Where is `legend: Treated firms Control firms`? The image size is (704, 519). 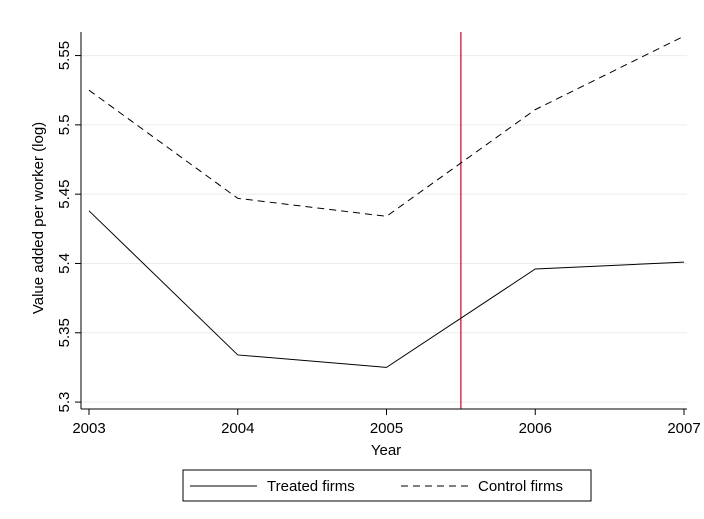
legend: Treated firms Control firms is located at coordinates (387, 485).